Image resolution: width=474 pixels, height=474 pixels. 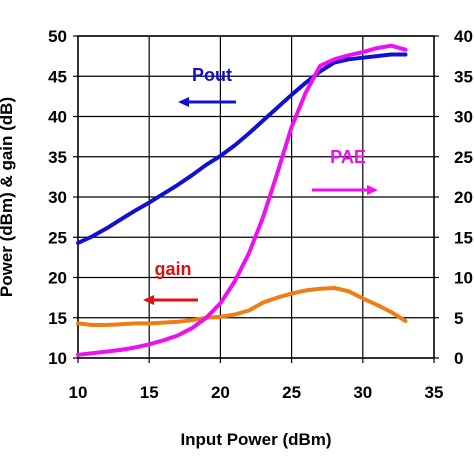 What do you see at coordinates (463, 157) in the screenshot?
I see `y2-tick-label: 25` at bounding box center [463, 157].